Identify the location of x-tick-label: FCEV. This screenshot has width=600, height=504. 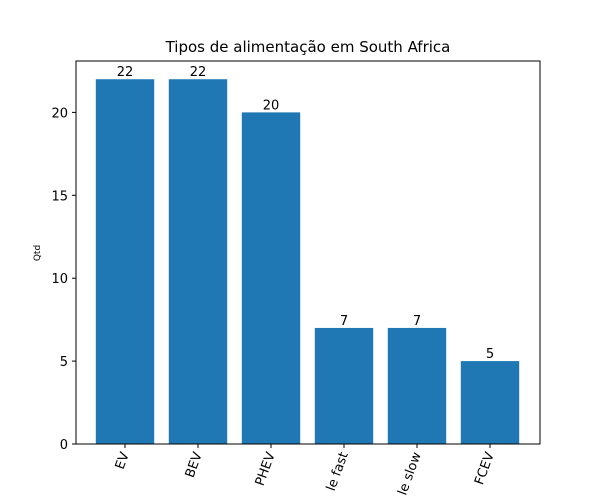
(485, 468).